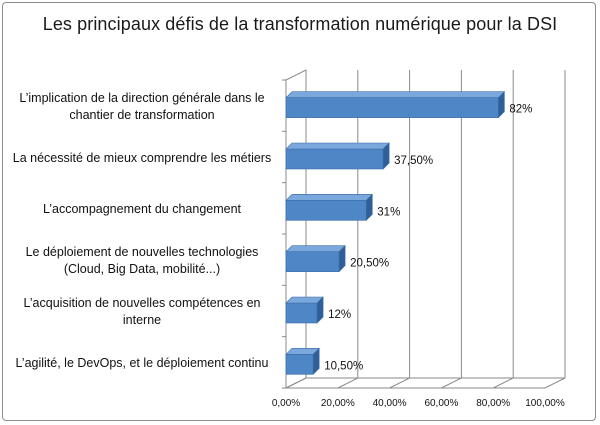 Image resolution: width=600 pixels, height=425 pixels. What do you see at coordinates (413, 161) in the screenshot?
I see `data-label: 37,50%` at bounding box center [413, 161].